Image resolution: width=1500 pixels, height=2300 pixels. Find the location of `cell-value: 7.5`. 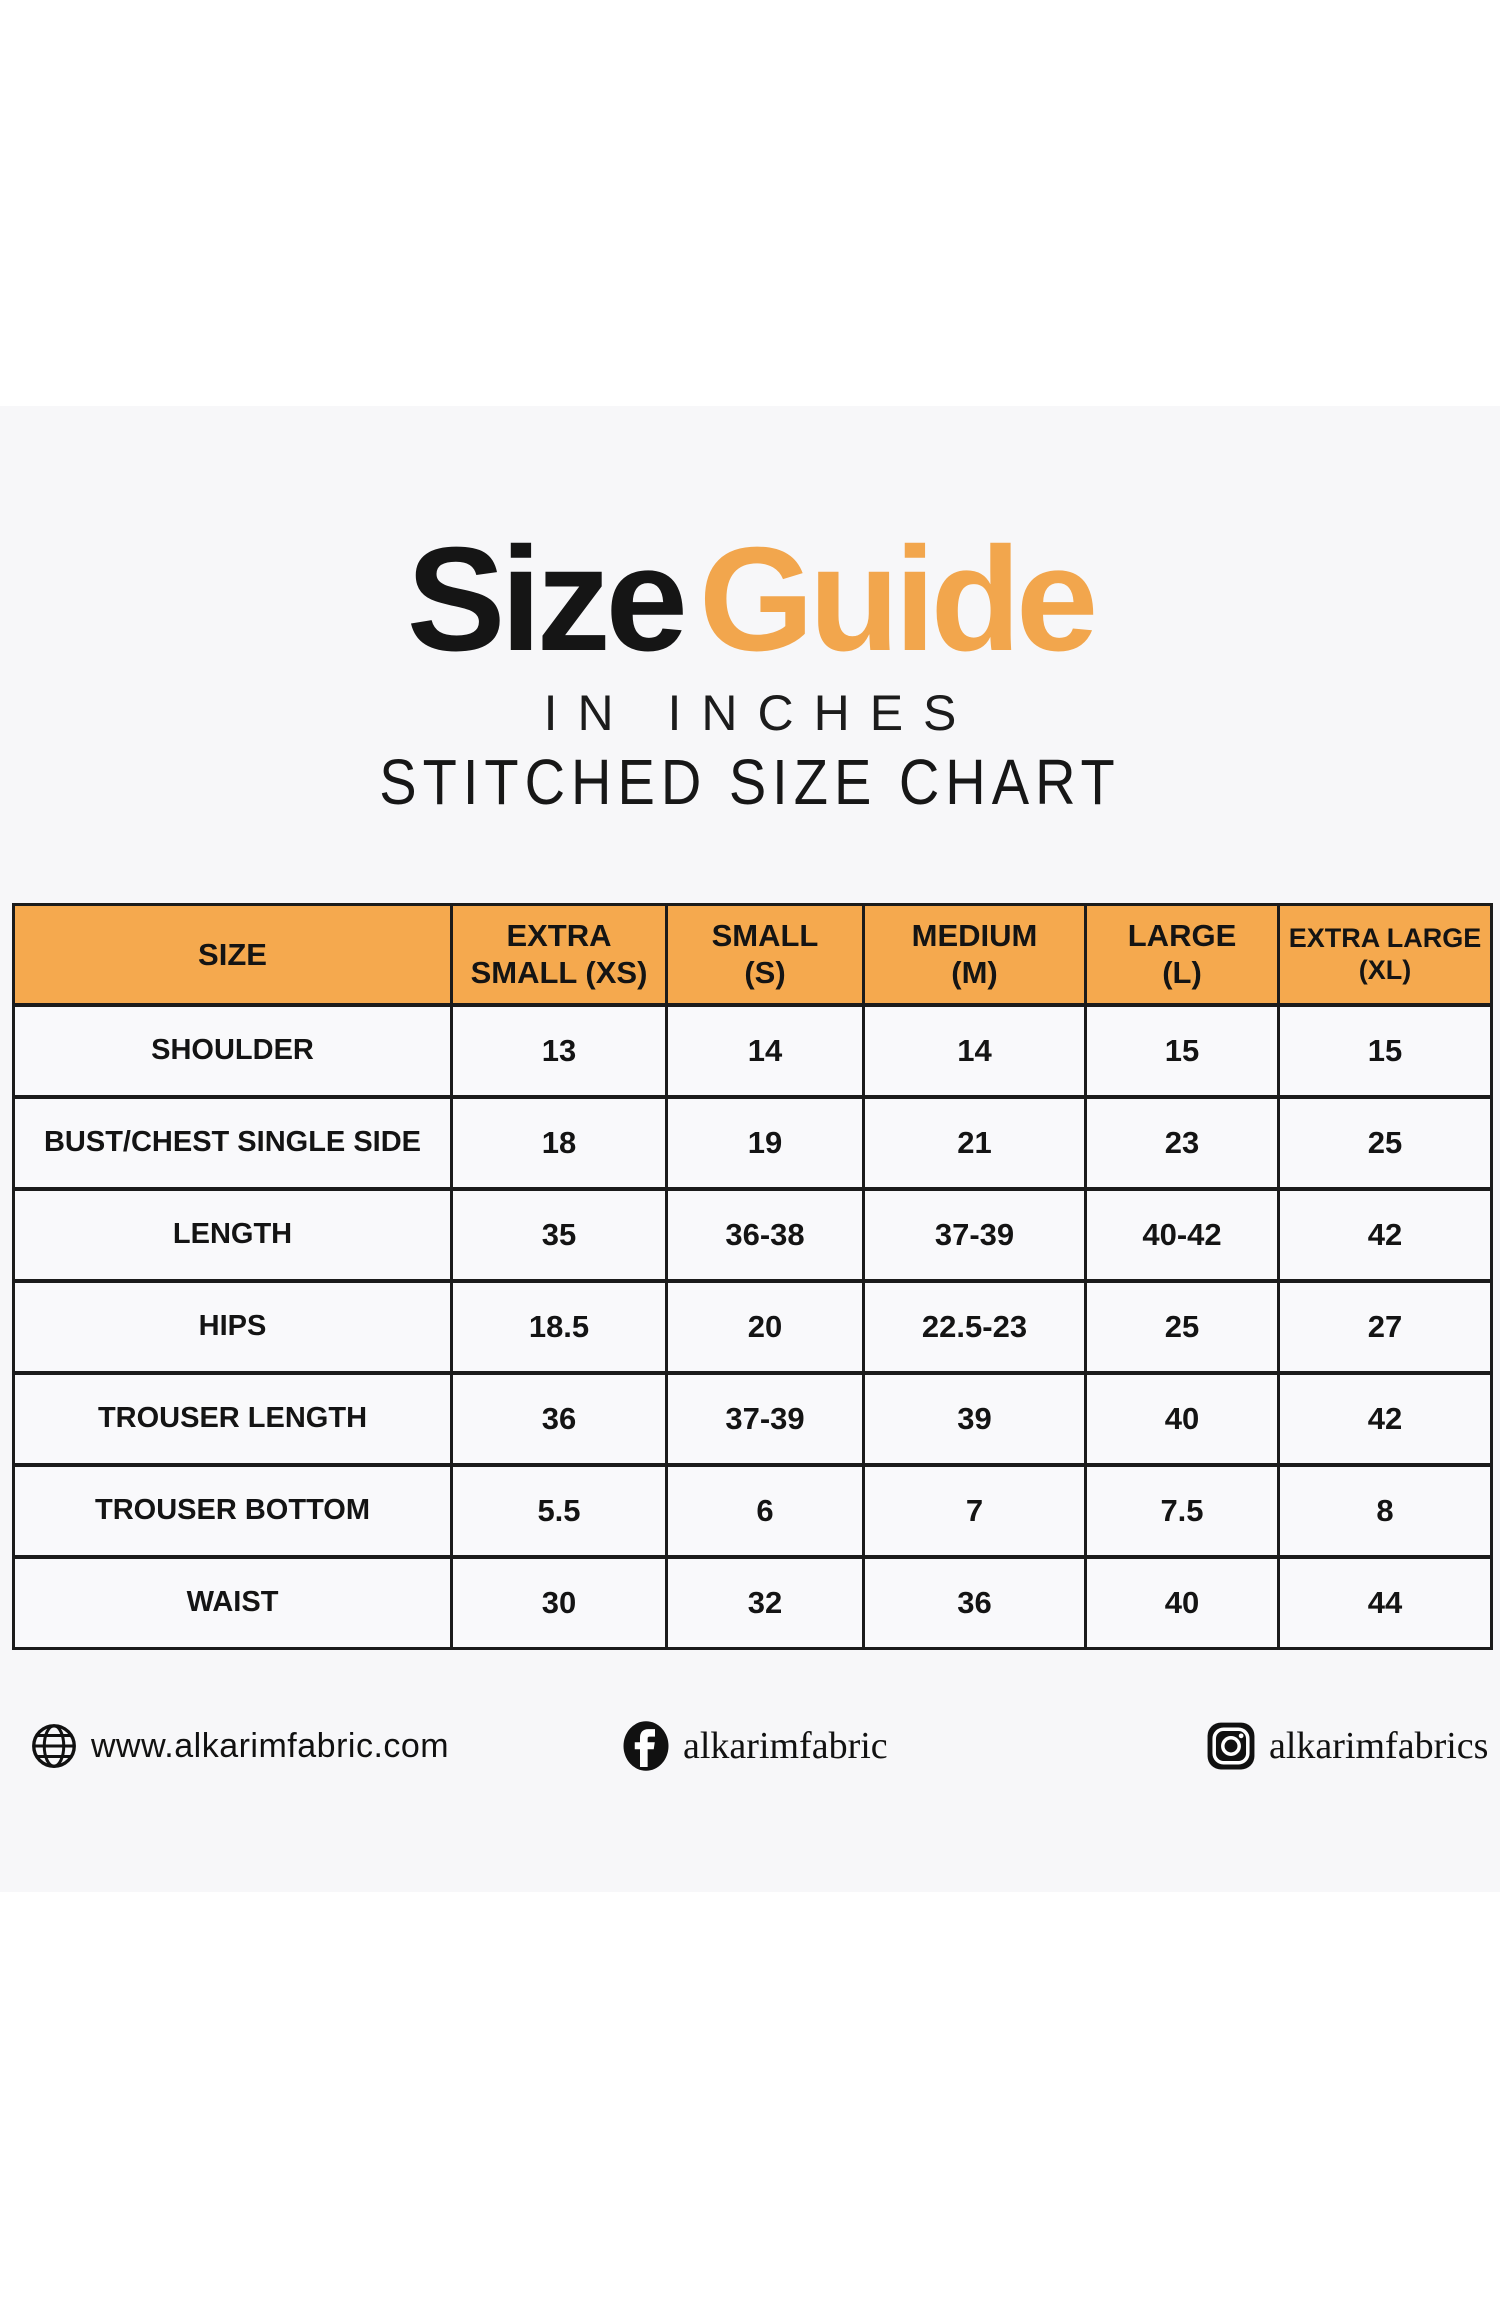

cell-value: 7.5 is located at coordinates (1182, 1510).